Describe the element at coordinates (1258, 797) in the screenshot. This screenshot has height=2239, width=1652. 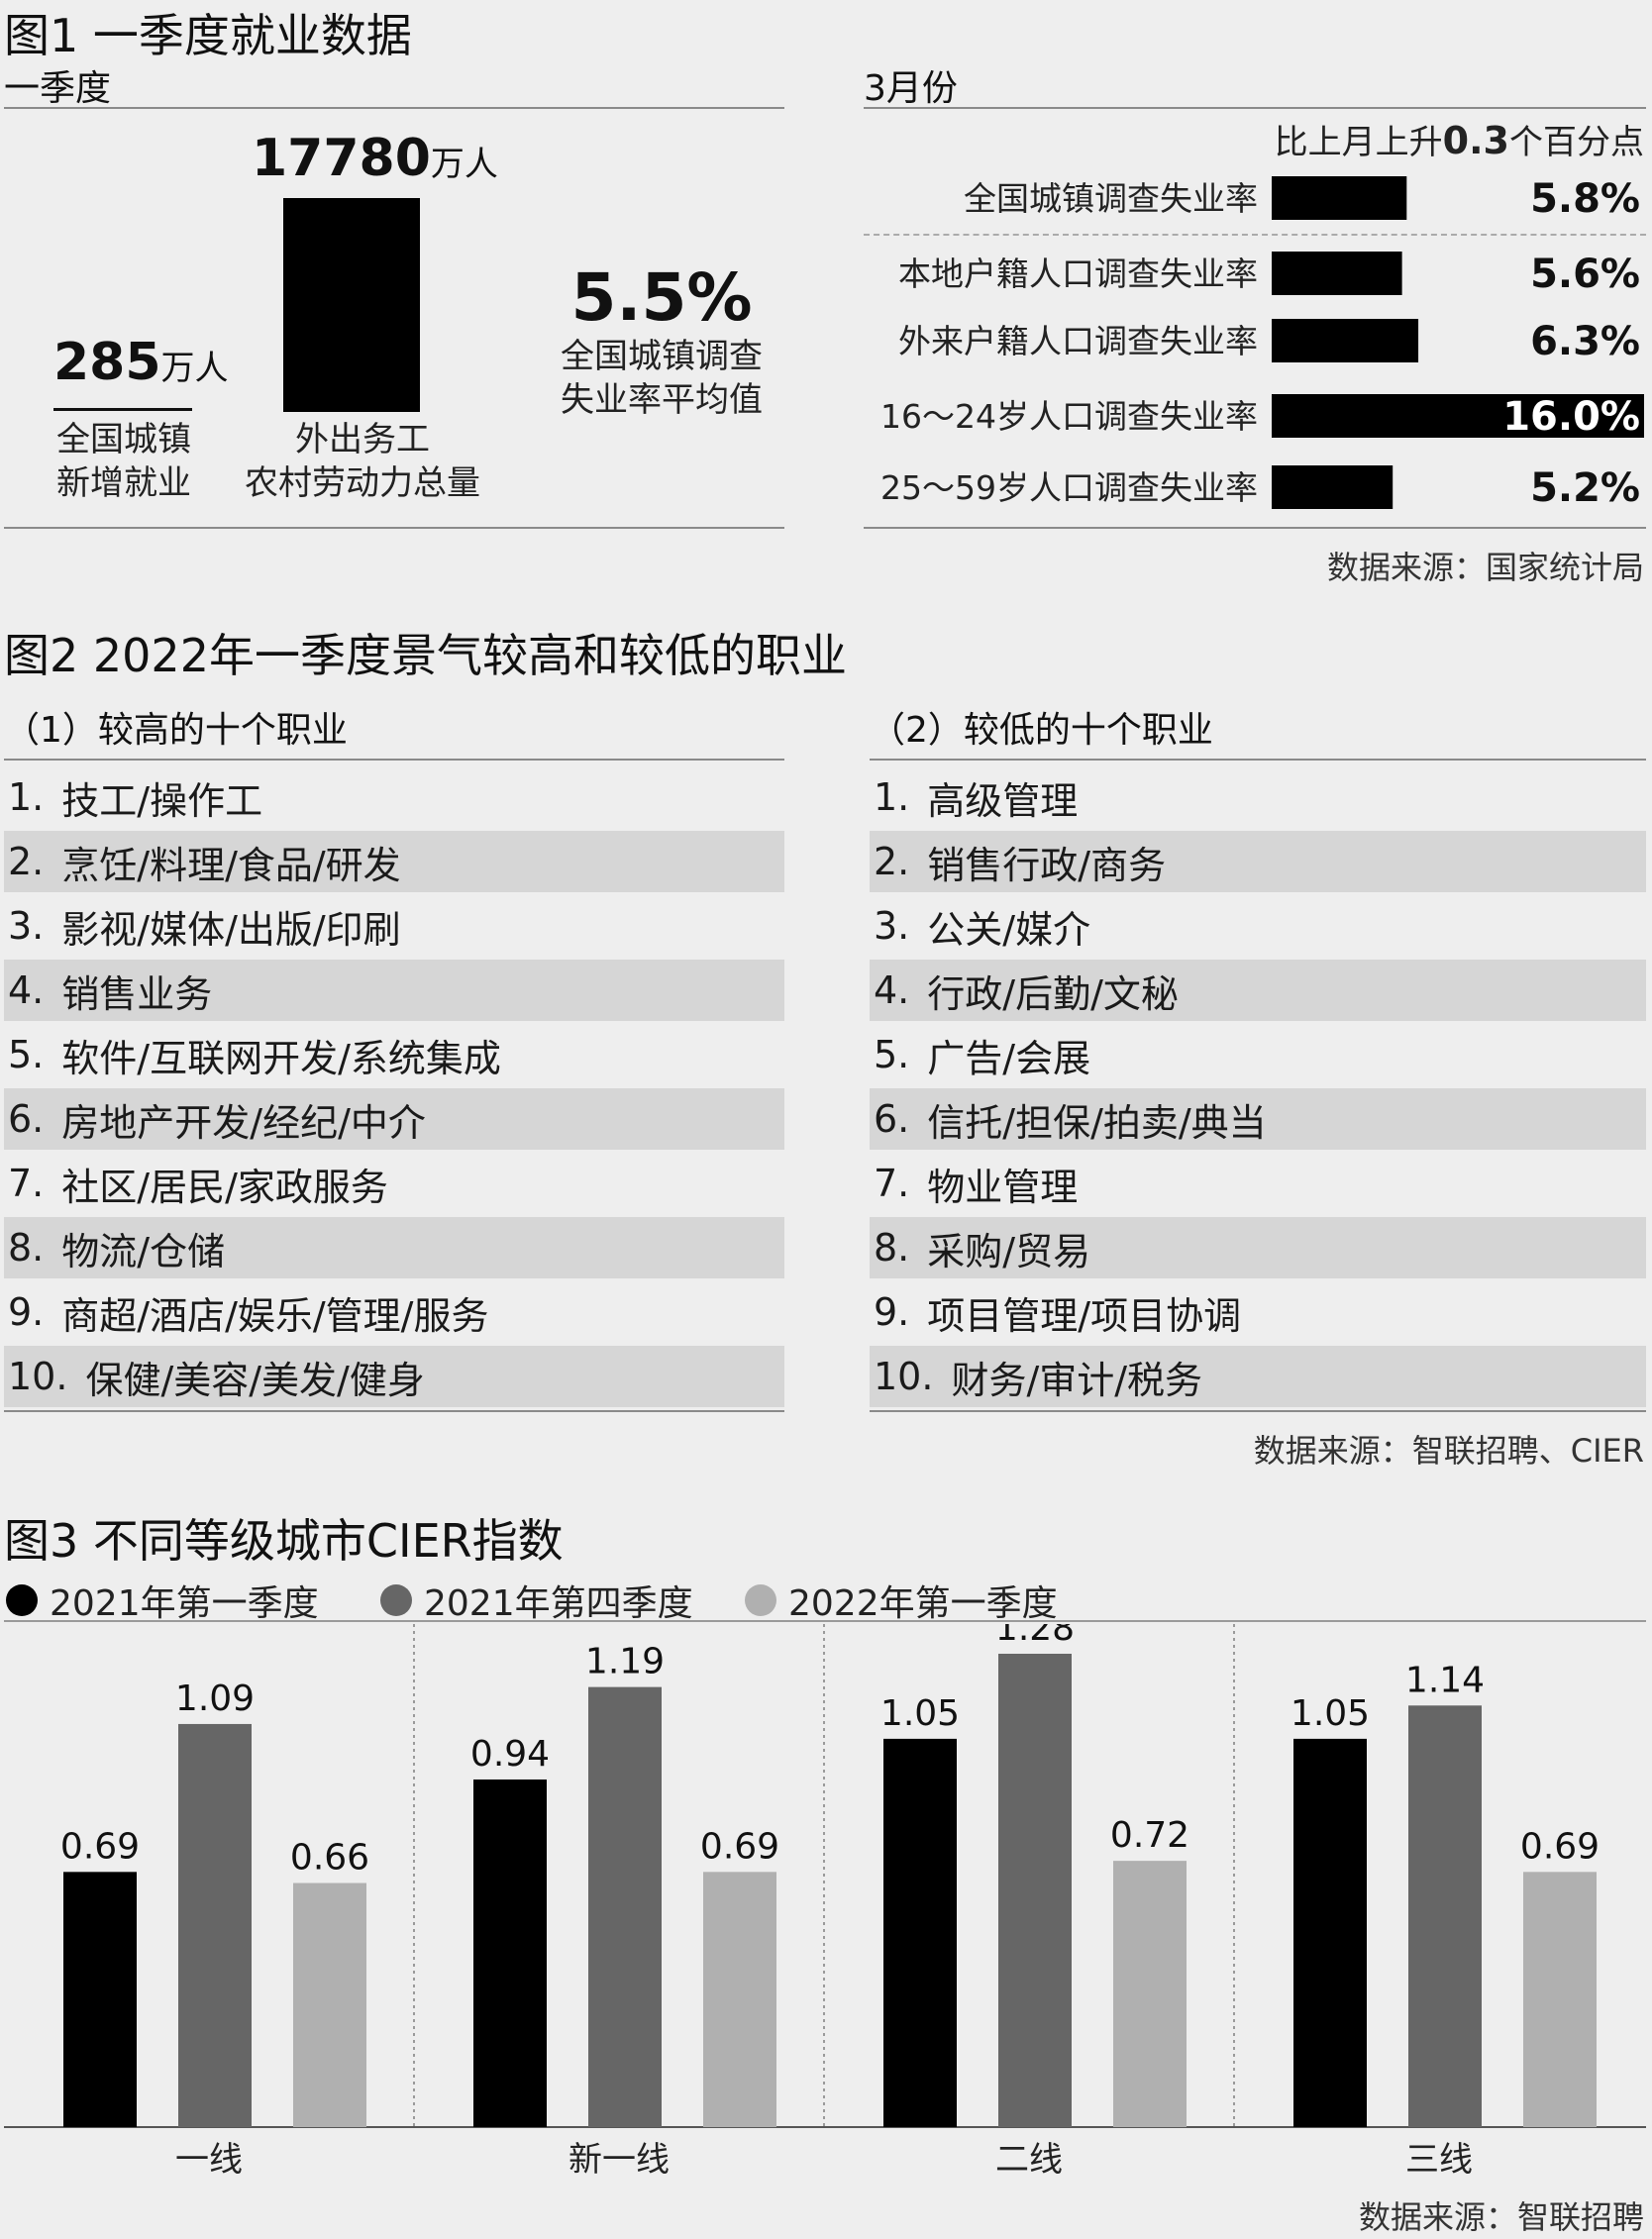
I see `low-occupation-row: 1. 高级管理` at that location.